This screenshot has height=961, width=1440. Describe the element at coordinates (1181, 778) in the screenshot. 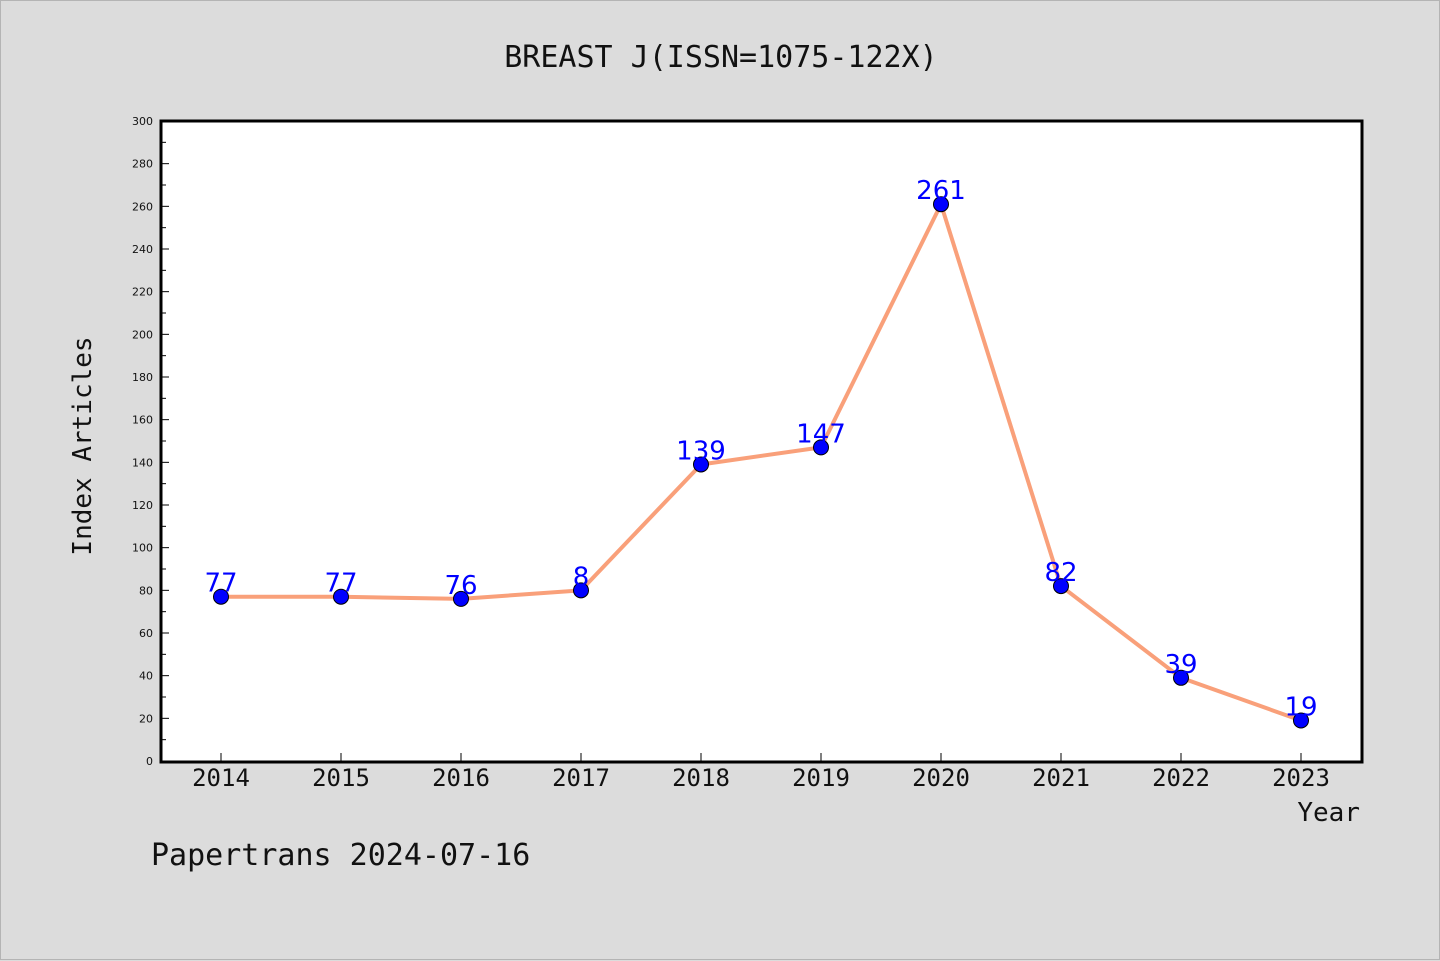

I see `x-tick-label: 2022` at that location.